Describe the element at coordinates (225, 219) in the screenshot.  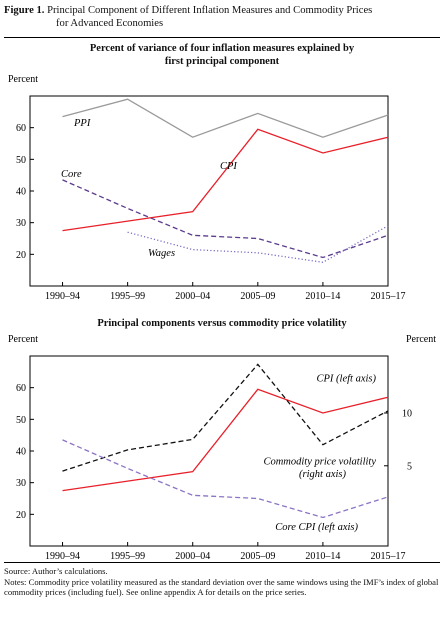
I see `series-line-core` at that location.